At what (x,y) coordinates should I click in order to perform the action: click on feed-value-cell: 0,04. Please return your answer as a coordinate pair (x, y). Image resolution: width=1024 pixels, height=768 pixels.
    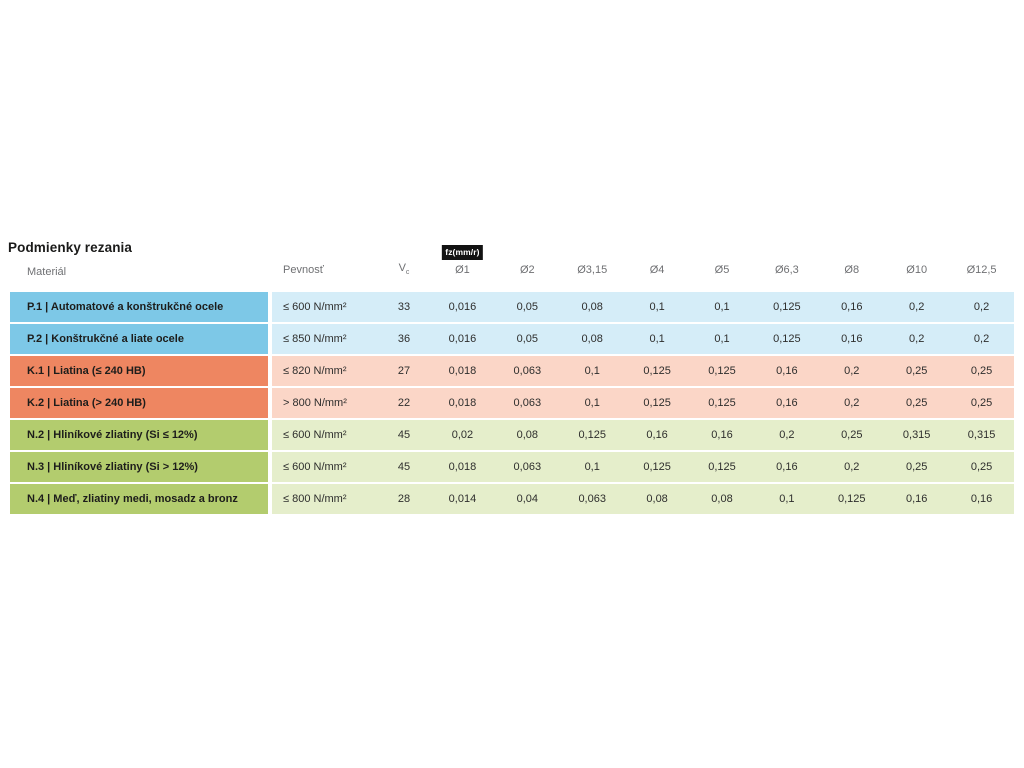
    Looking at the image, I should click on (527, 499).